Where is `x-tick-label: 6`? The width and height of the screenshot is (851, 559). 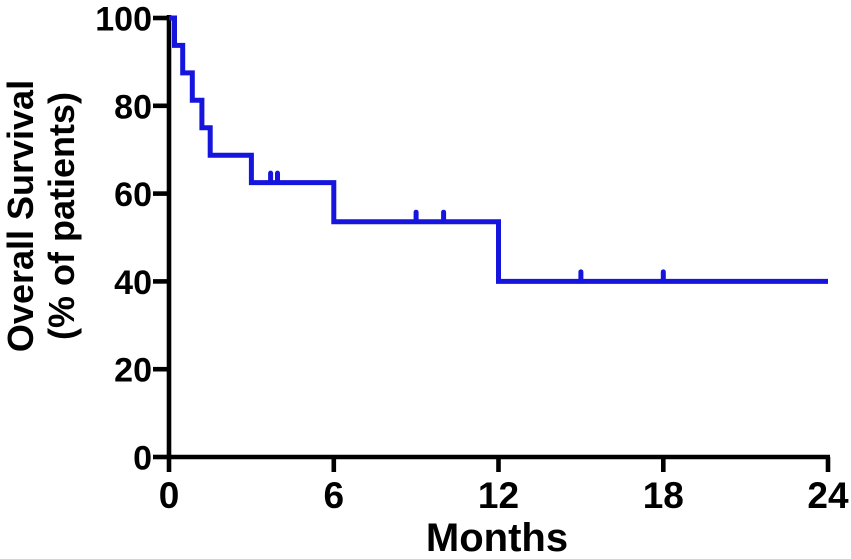 x-tick-label: 6 is located at coordinates (334, 495).